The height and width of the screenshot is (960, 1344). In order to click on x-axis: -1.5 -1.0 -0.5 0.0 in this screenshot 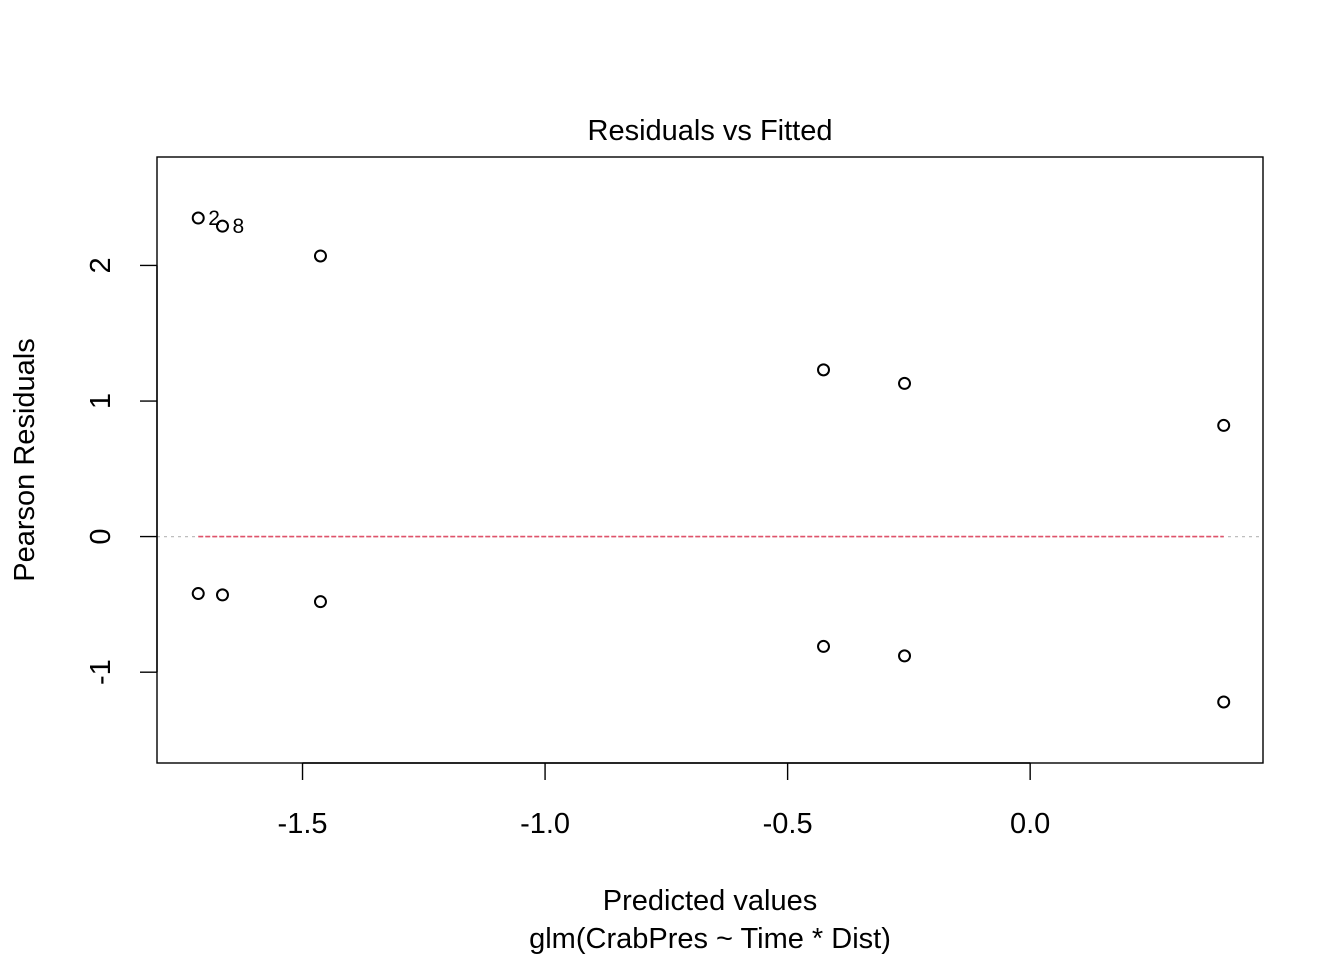, I will do `click(664, 801)`.